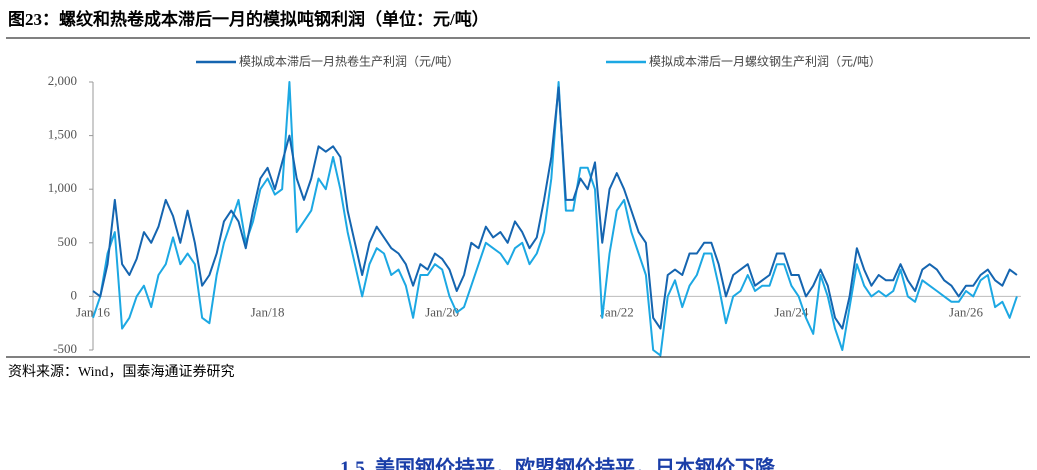 This screenshot has height=470, width=1037. Describe the element at coordinates (121, 372) in the screenshot. I see `source-note: 资料来源：Wind，国泰海通证券研究` at that location.